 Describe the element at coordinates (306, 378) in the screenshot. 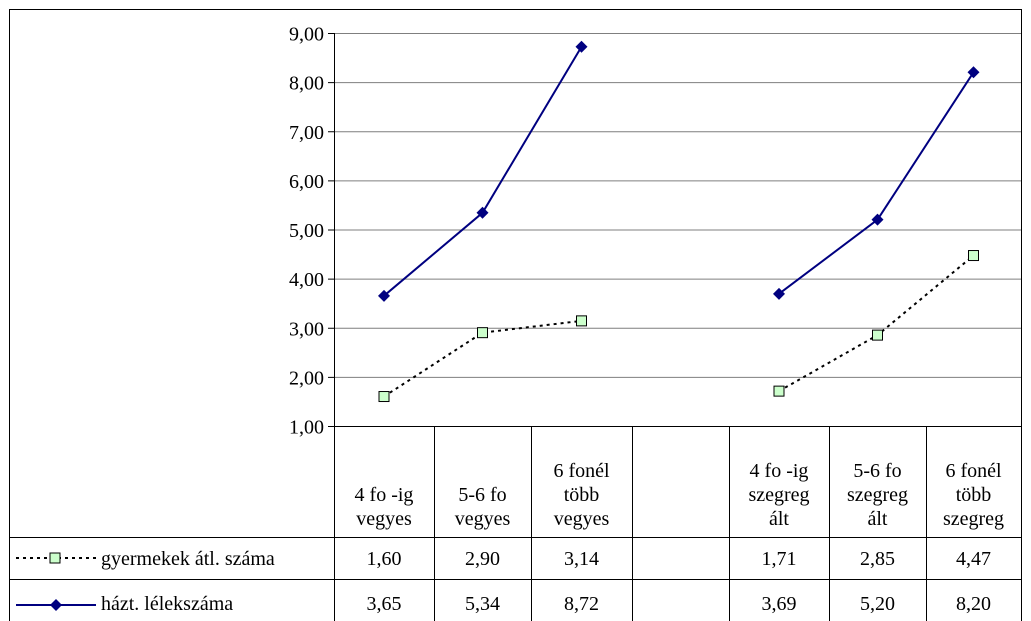

I see `y-tick-label: 2,00` at that location.